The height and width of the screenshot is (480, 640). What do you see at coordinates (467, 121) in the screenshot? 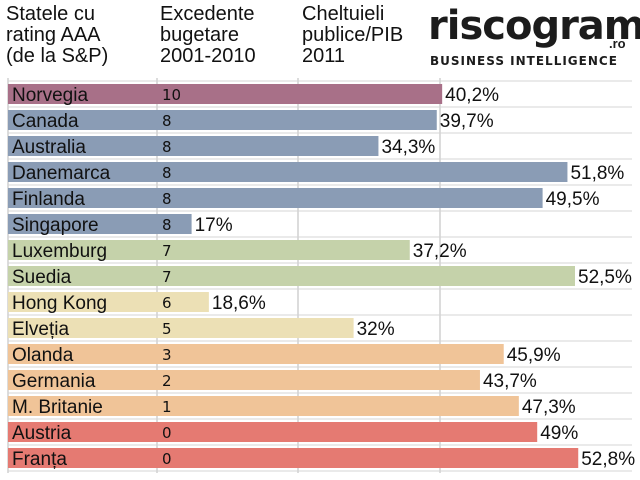
I see `value-label: 39,7%` at bounding box center [467, 121].